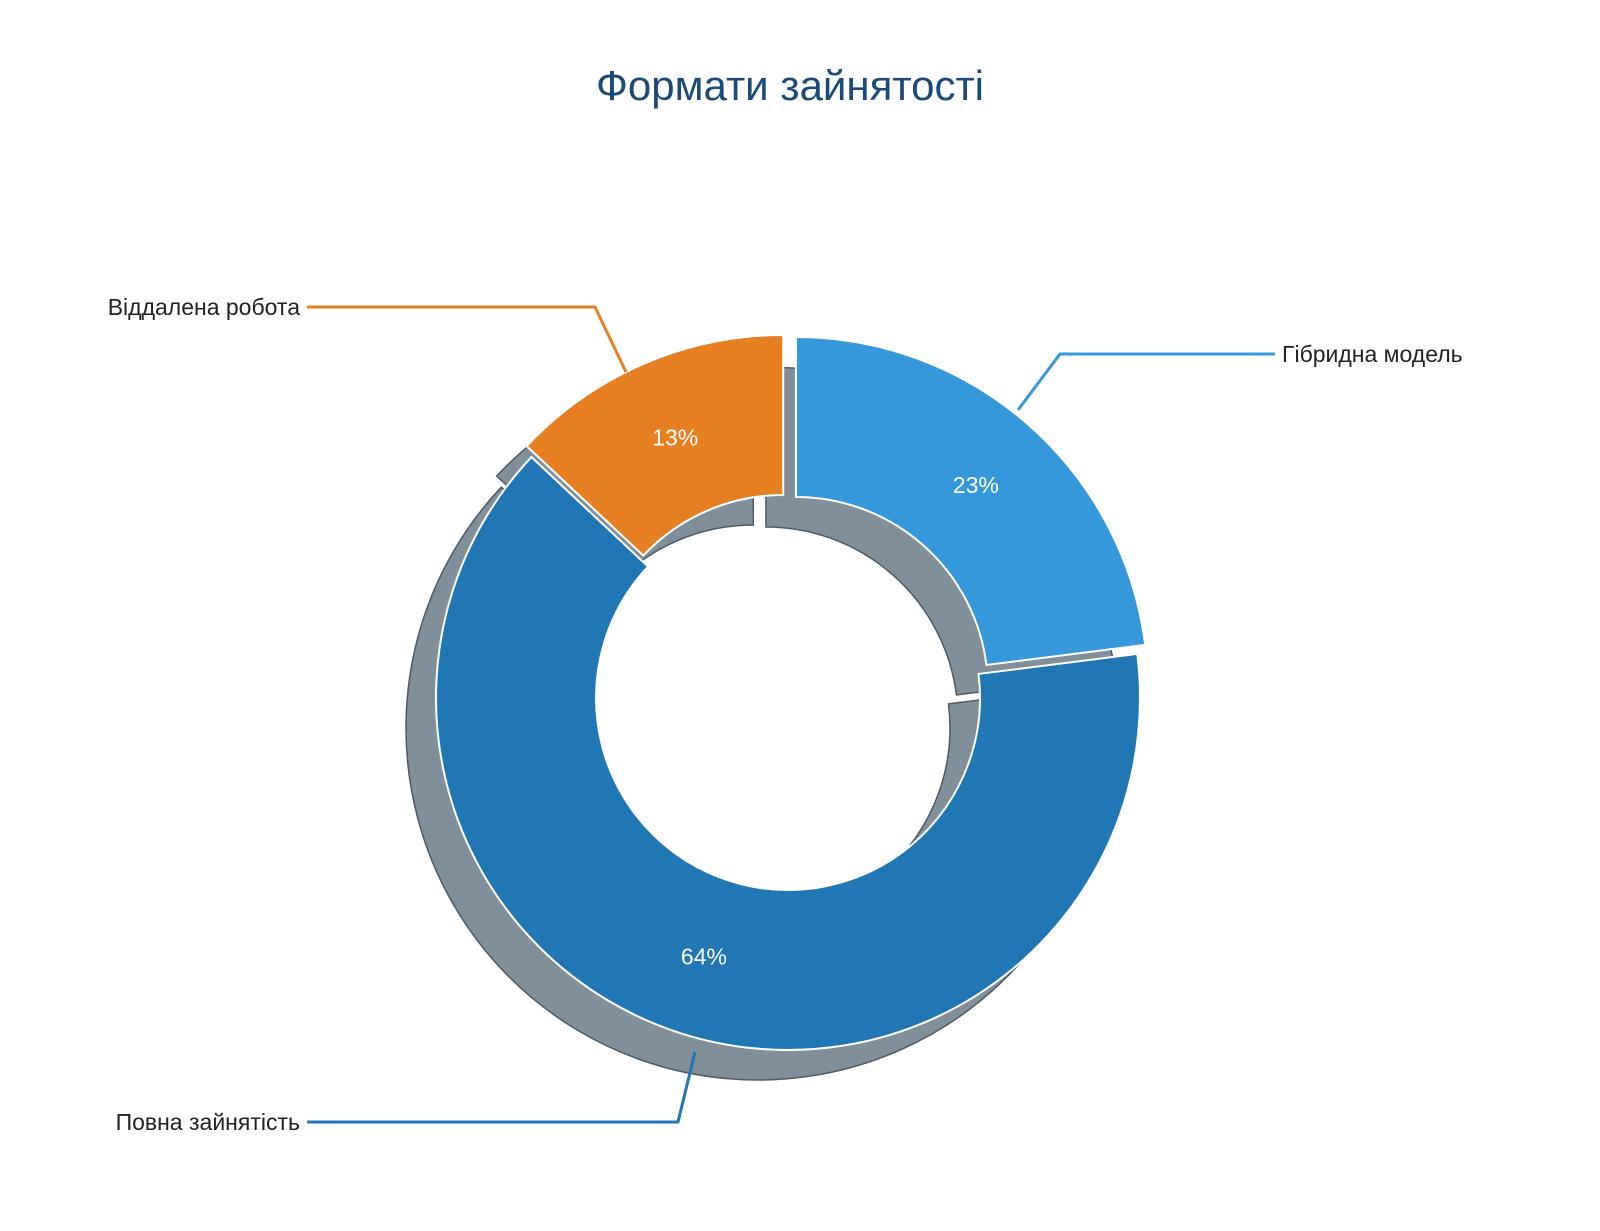  I want to click on slice-category-label: Віддалена робота, so click(204, 307).